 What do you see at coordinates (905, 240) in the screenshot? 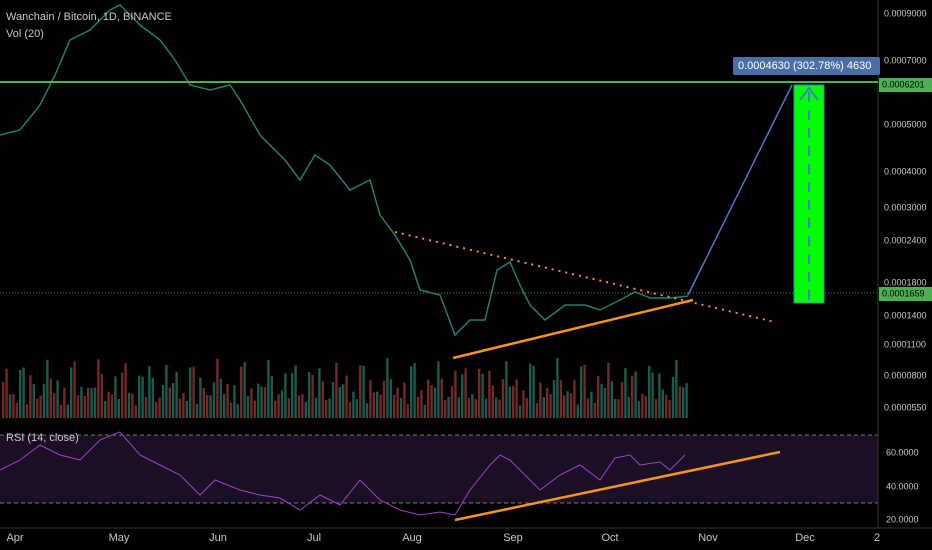
I see `price-tick-label: 0.0002400` at bounding box center [905, 240].